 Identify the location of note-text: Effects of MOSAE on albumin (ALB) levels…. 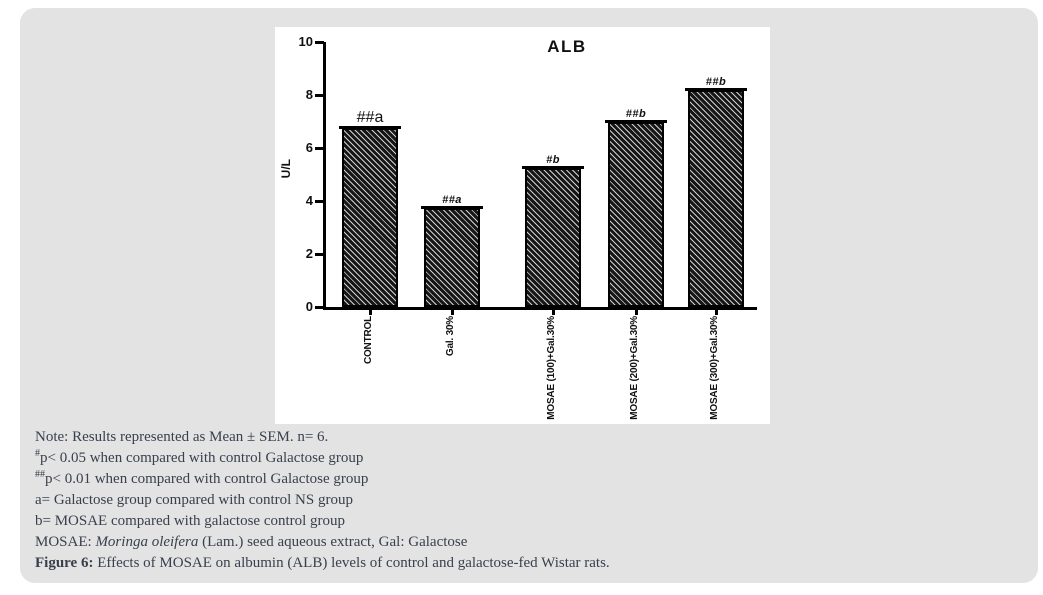
(351, 563).